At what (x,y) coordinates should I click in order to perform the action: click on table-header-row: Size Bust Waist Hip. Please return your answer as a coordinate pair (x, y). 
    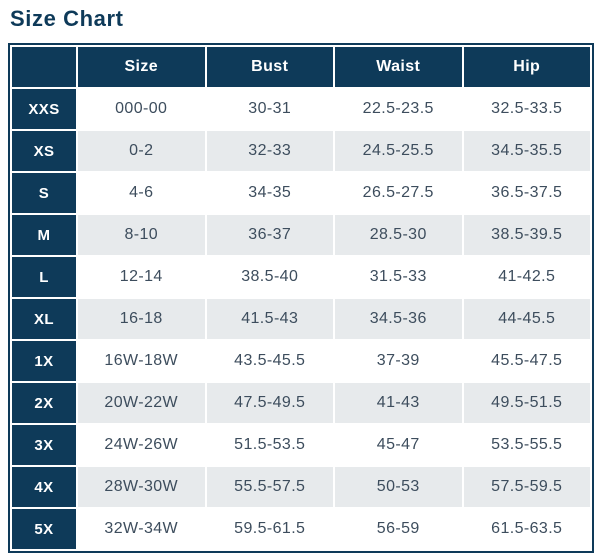
    Looking at the image, I should click on (301, 67).